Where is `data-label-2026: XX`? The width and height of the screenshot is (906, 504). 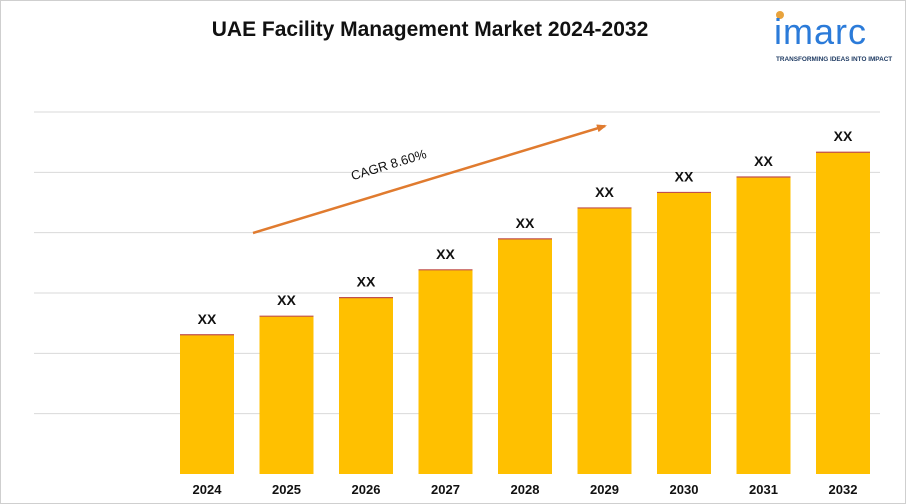 data-label-2026: XX is located at coordinates (366, 282).